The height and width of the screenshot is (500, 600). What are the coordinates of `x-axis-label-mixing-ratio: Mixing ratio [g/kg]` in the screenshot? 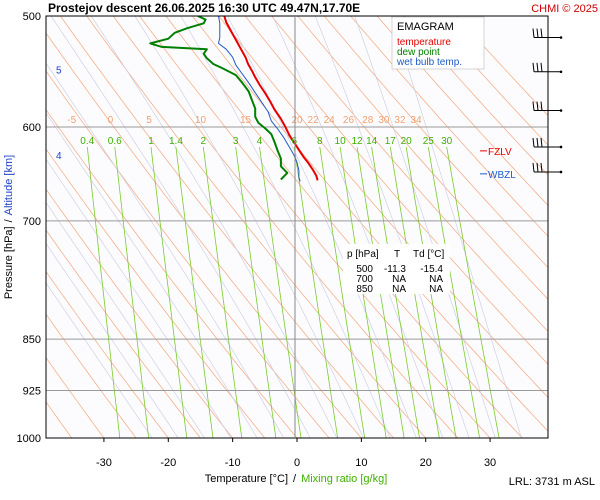 It's located at (344, 479).